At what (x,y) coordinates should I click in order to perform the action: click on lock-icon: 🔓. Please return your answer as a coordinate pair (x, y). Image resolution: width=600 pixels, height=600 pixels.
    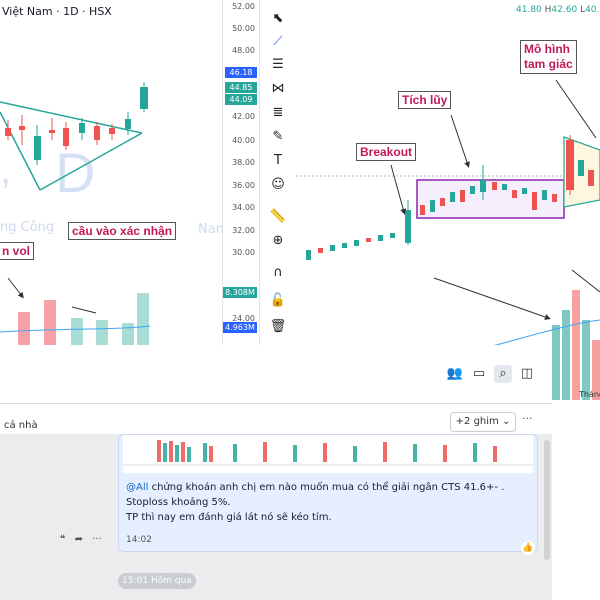
    Looking at the image, I should click on (278, 300).